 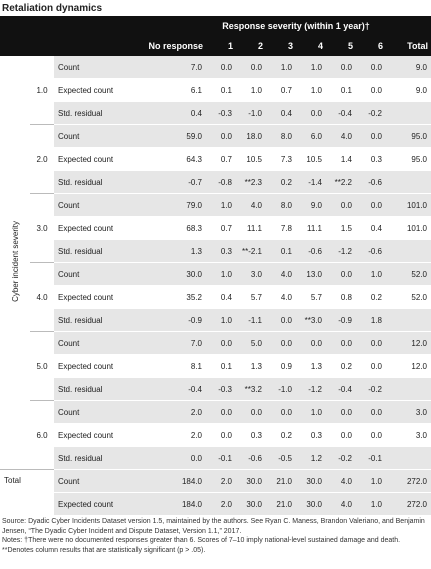 I want to click on cell: -1.0, so click(x=281, y=389).